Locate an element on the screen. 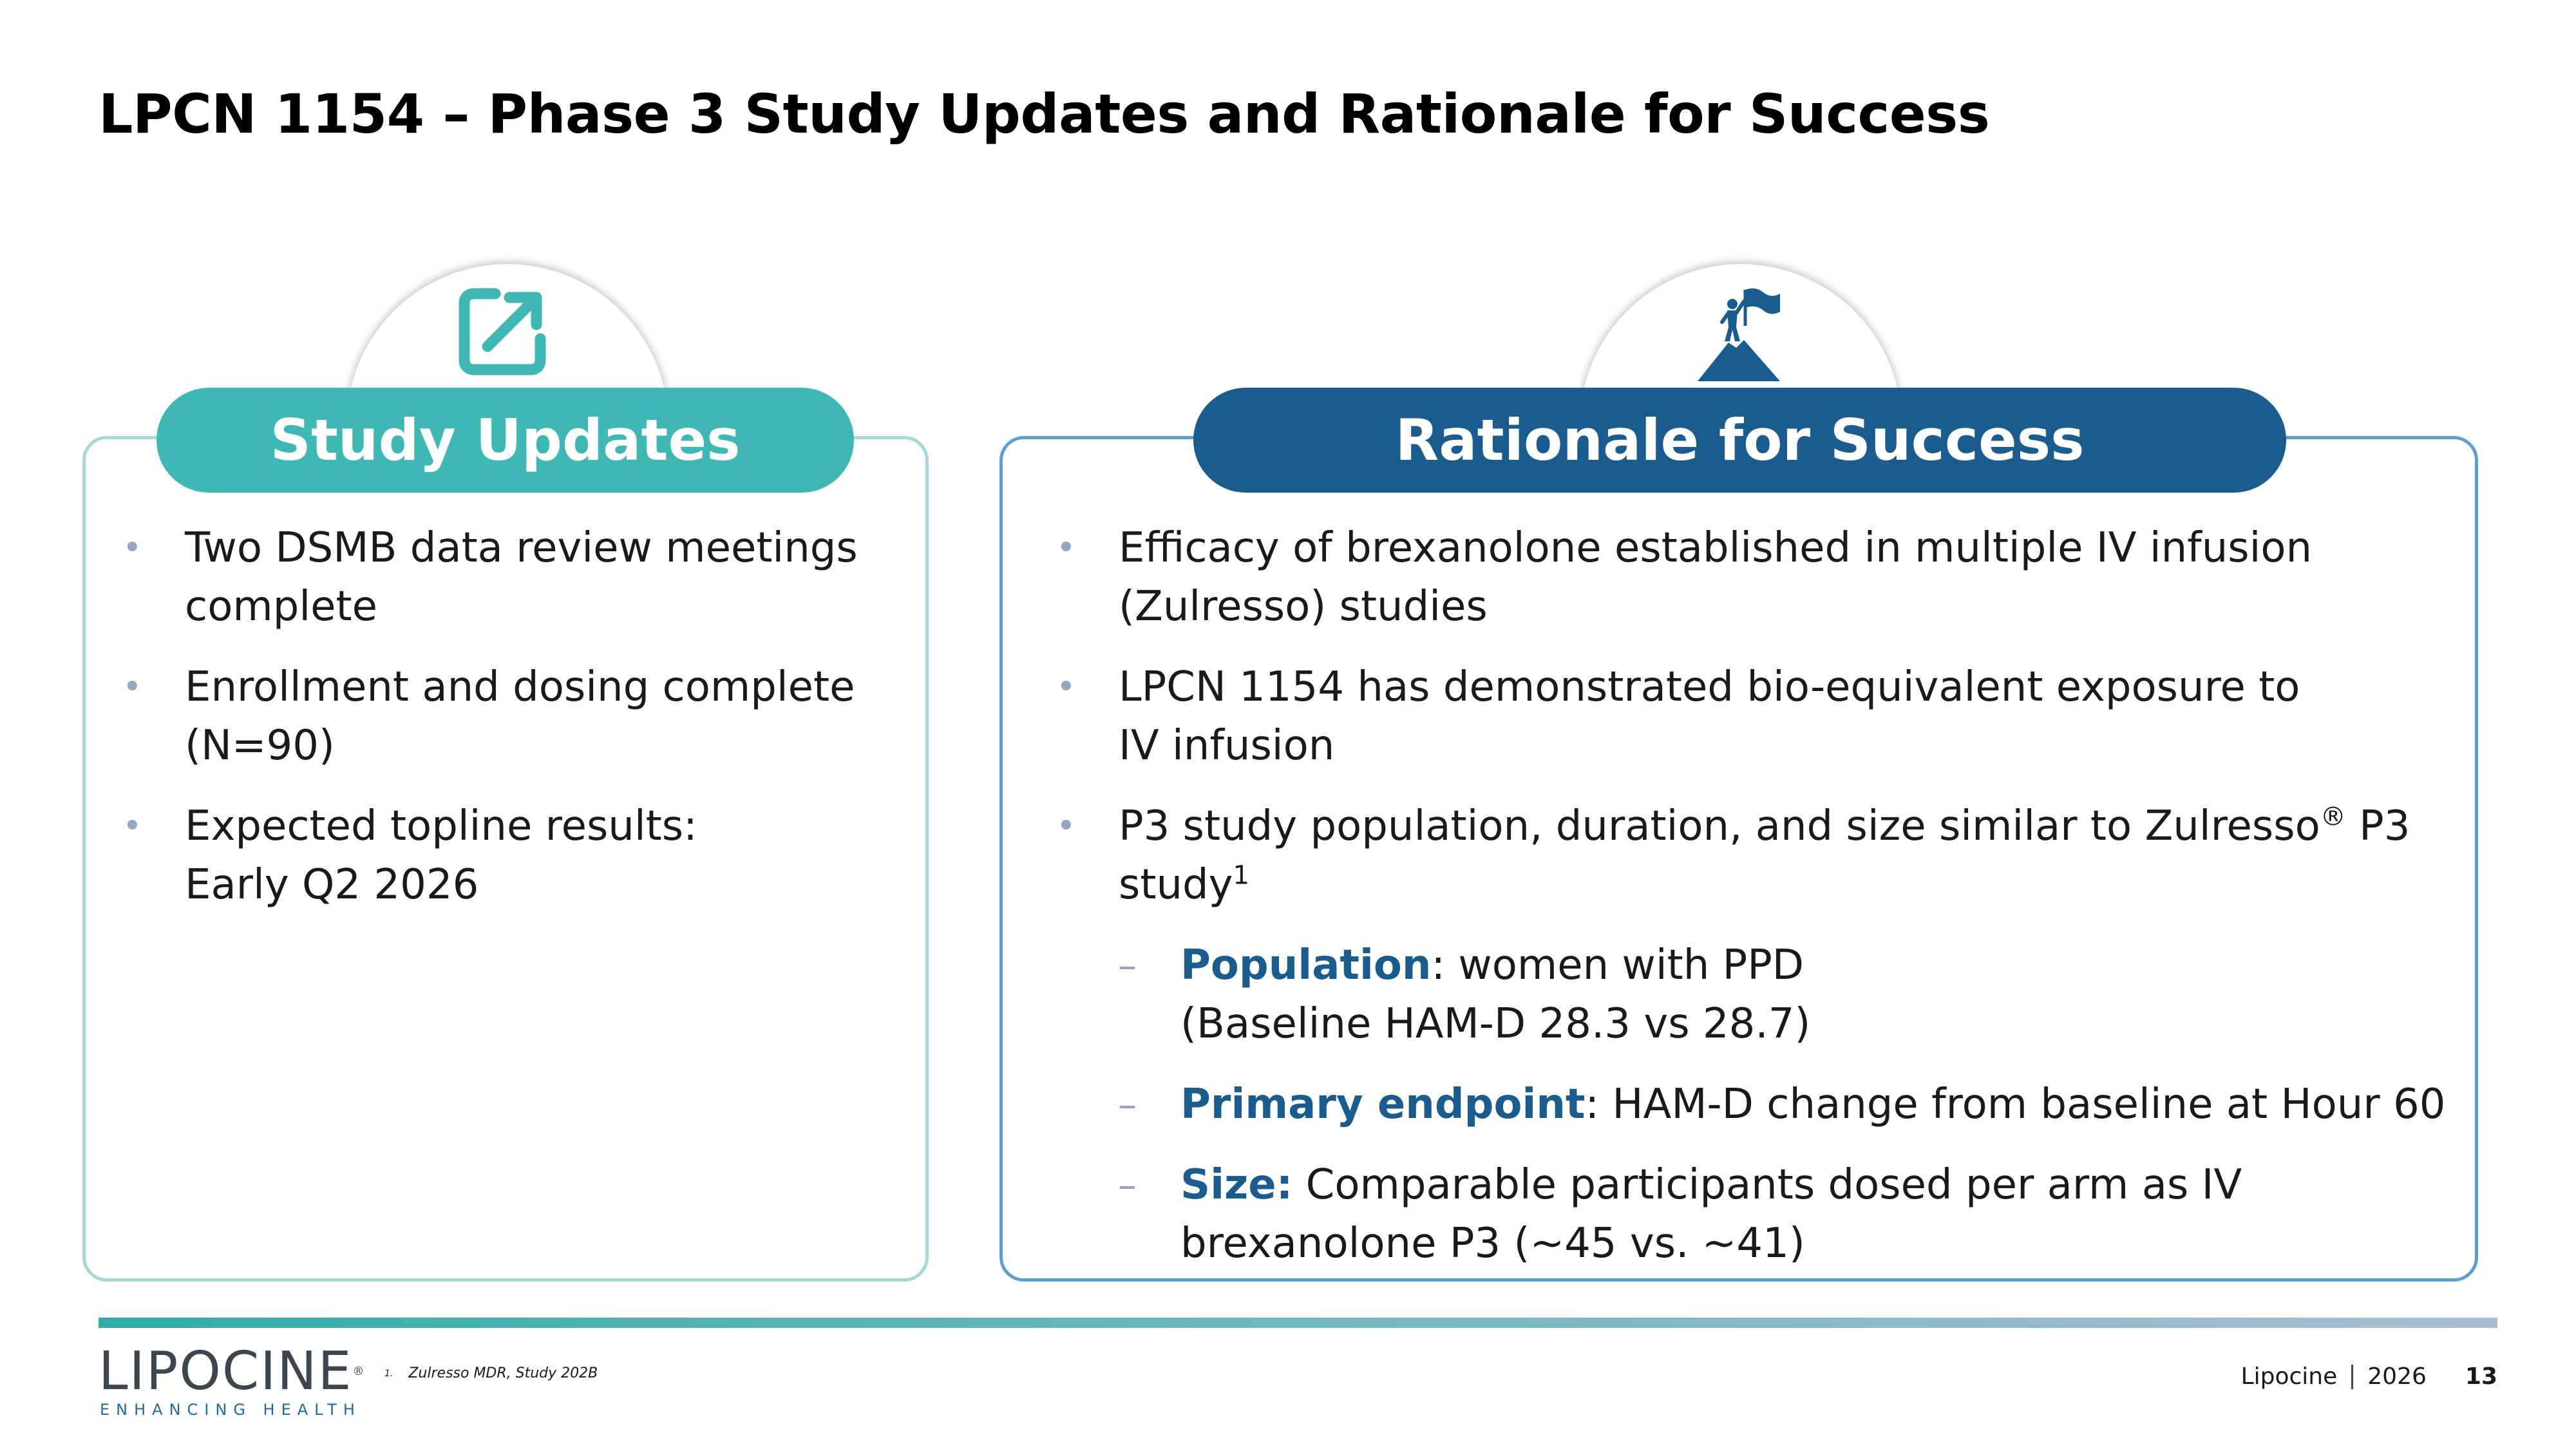 The image size is (2576, 1449). study-updates-heading: Study Updates is located at coordinates (505, 441).